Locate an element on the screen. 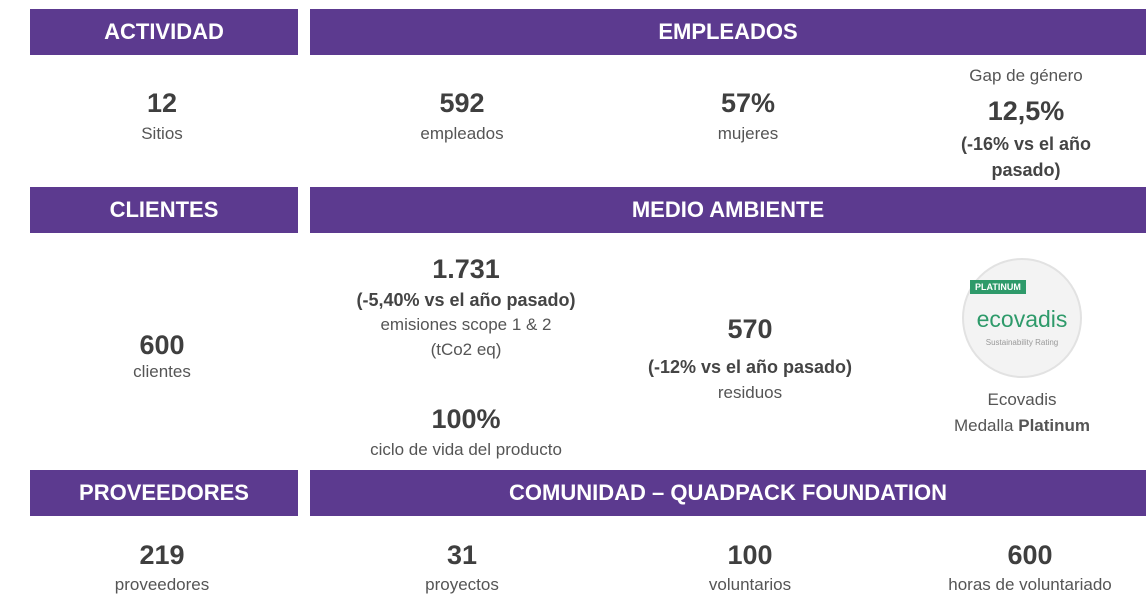 Image resolution: width=1146 pixels, height=607 pixels. header: ACTIVIDAD is located at coordinates (164, 32).